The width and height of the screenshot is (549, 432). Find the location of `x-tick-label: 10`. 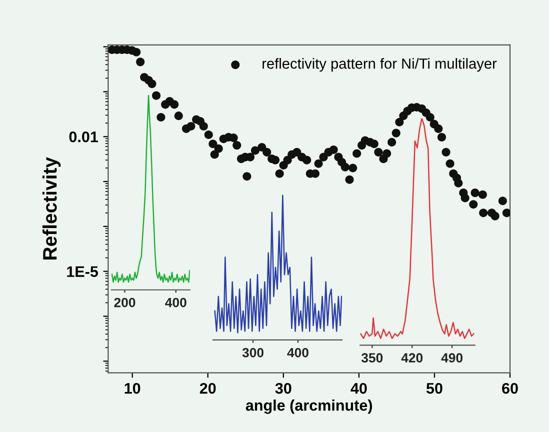

x-tick-label: 10 is located at coordinates (132, 388).